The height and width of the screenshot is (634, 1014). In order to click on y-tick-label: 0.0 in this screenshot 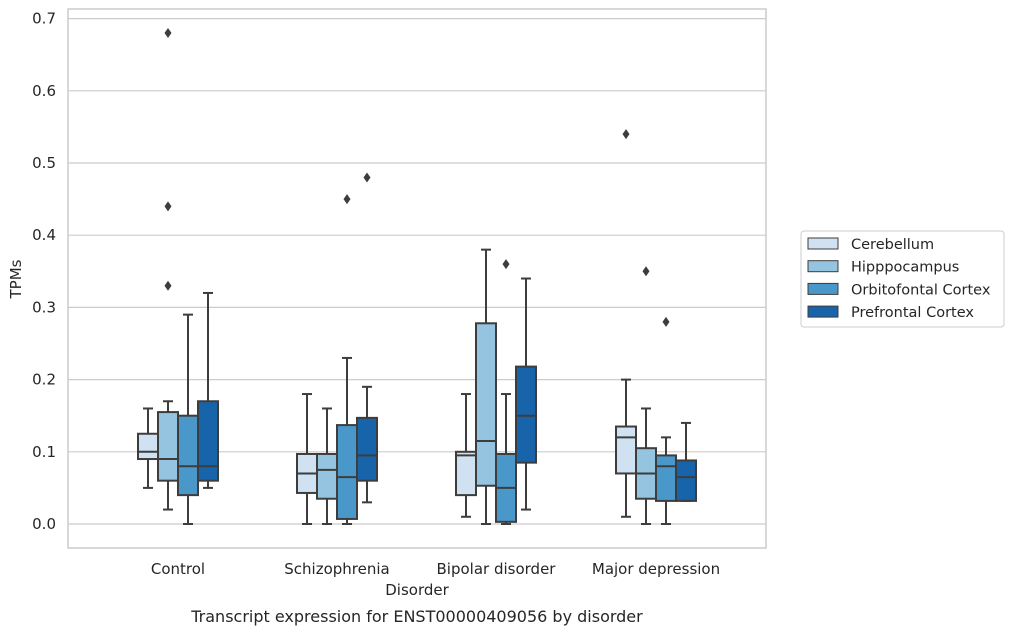, I will do `click(44, 524)`.